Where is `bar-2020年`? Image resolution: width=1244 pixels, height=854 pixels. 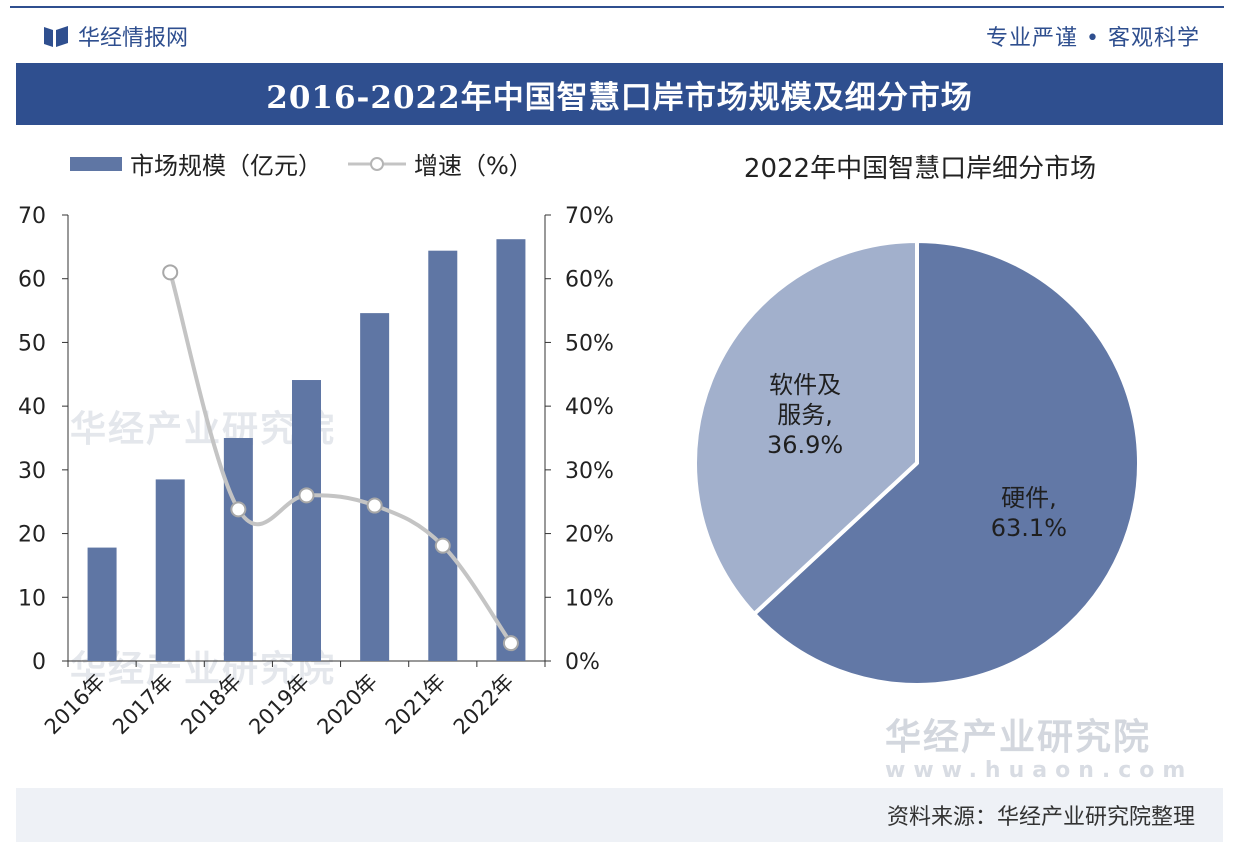
bar-2020年 is located at coordinates (375, 487).